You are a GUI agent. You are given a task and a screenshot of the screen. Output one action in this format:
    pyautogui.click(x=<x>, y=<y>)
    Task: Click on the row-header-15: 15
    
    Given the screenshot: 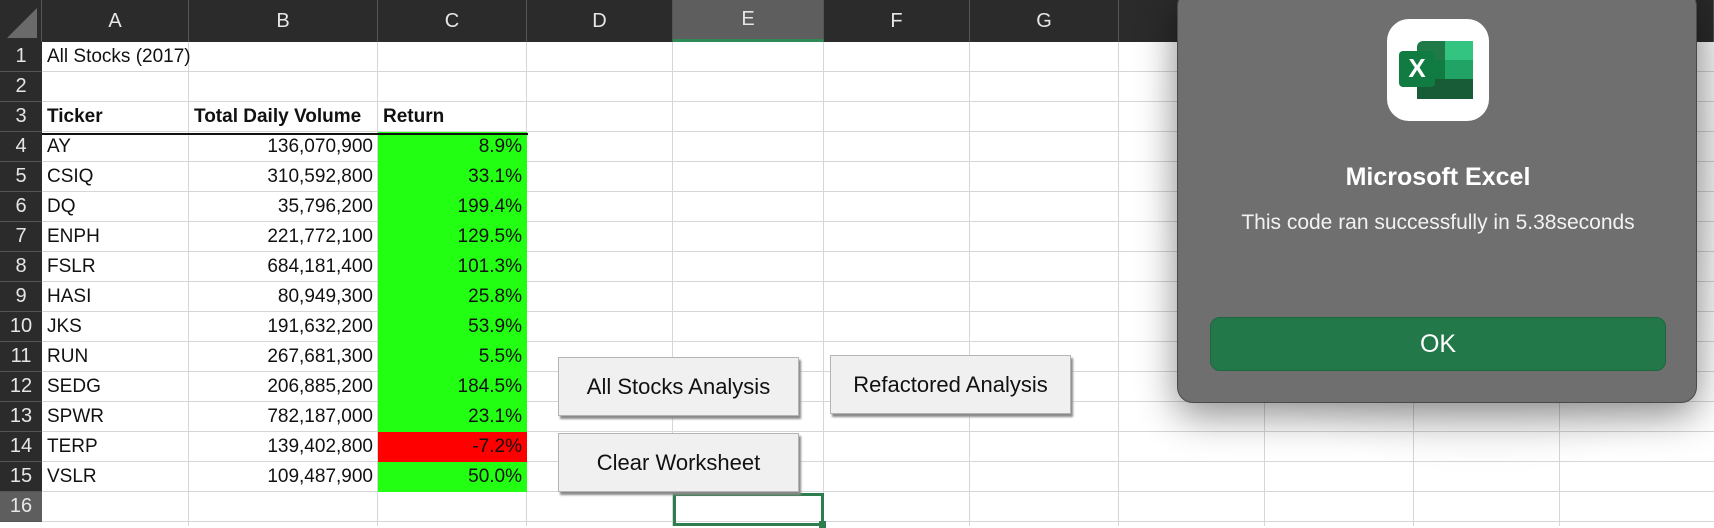 What is the action you would take?
    pyautogui.click(x=21, y=477)
    